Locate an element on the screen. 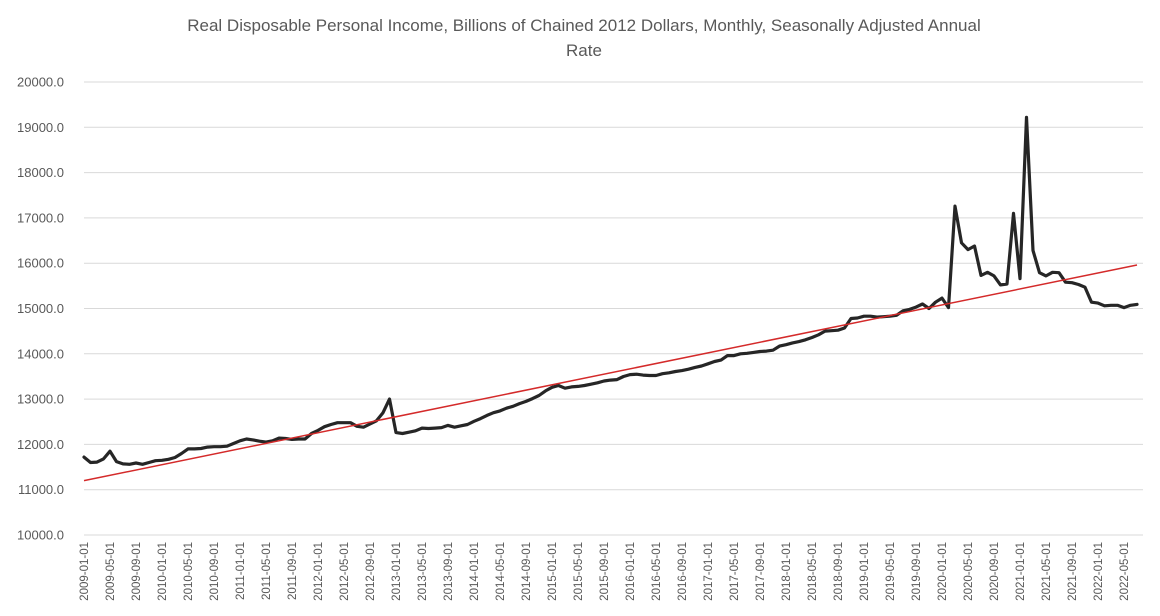  x-tick-label: 2013-01-01 is located at coordinates (397, 571).